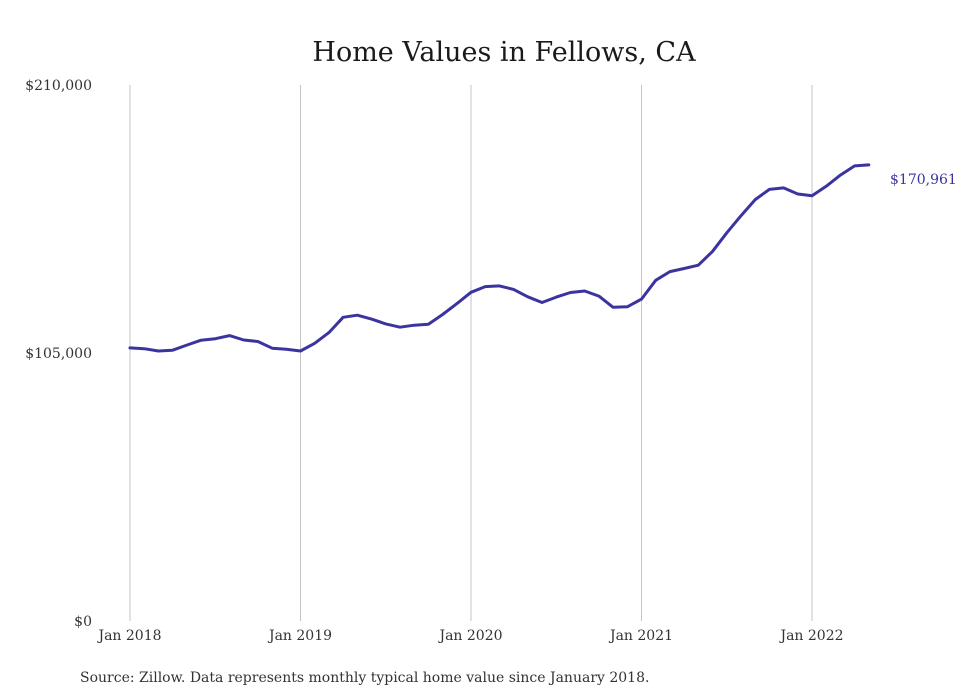 This screenshot has height=699, width=980. I want to click on chart-title: Home Values in Fellows, CA, so click(504, 52).